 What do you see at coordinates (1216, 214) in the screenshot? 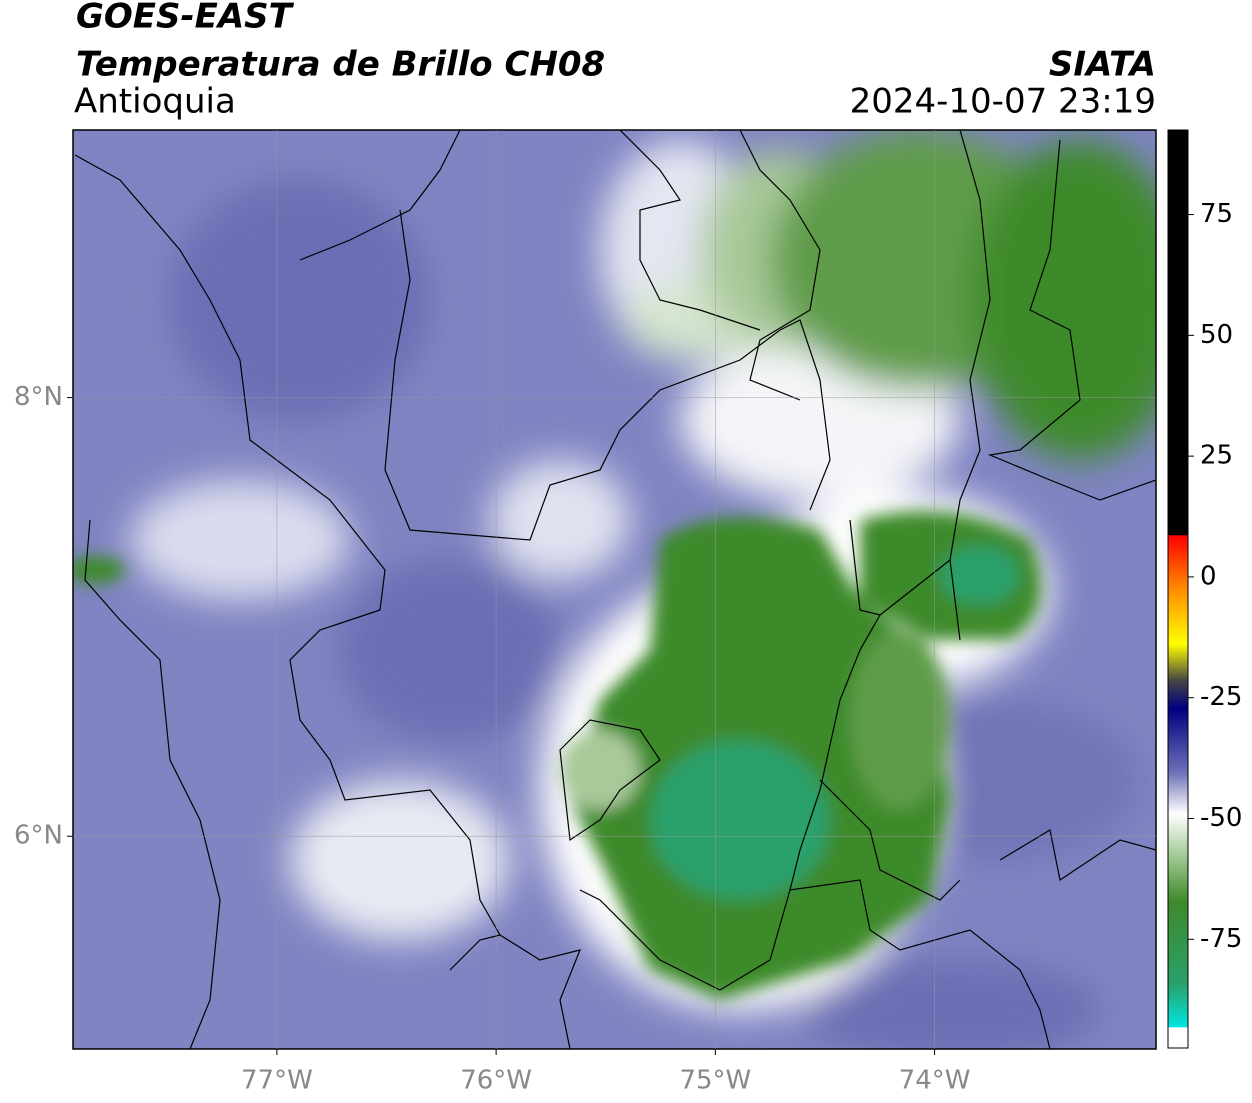
I see `colorbar-tick-label: 75` at bounding box center [1216, 214].